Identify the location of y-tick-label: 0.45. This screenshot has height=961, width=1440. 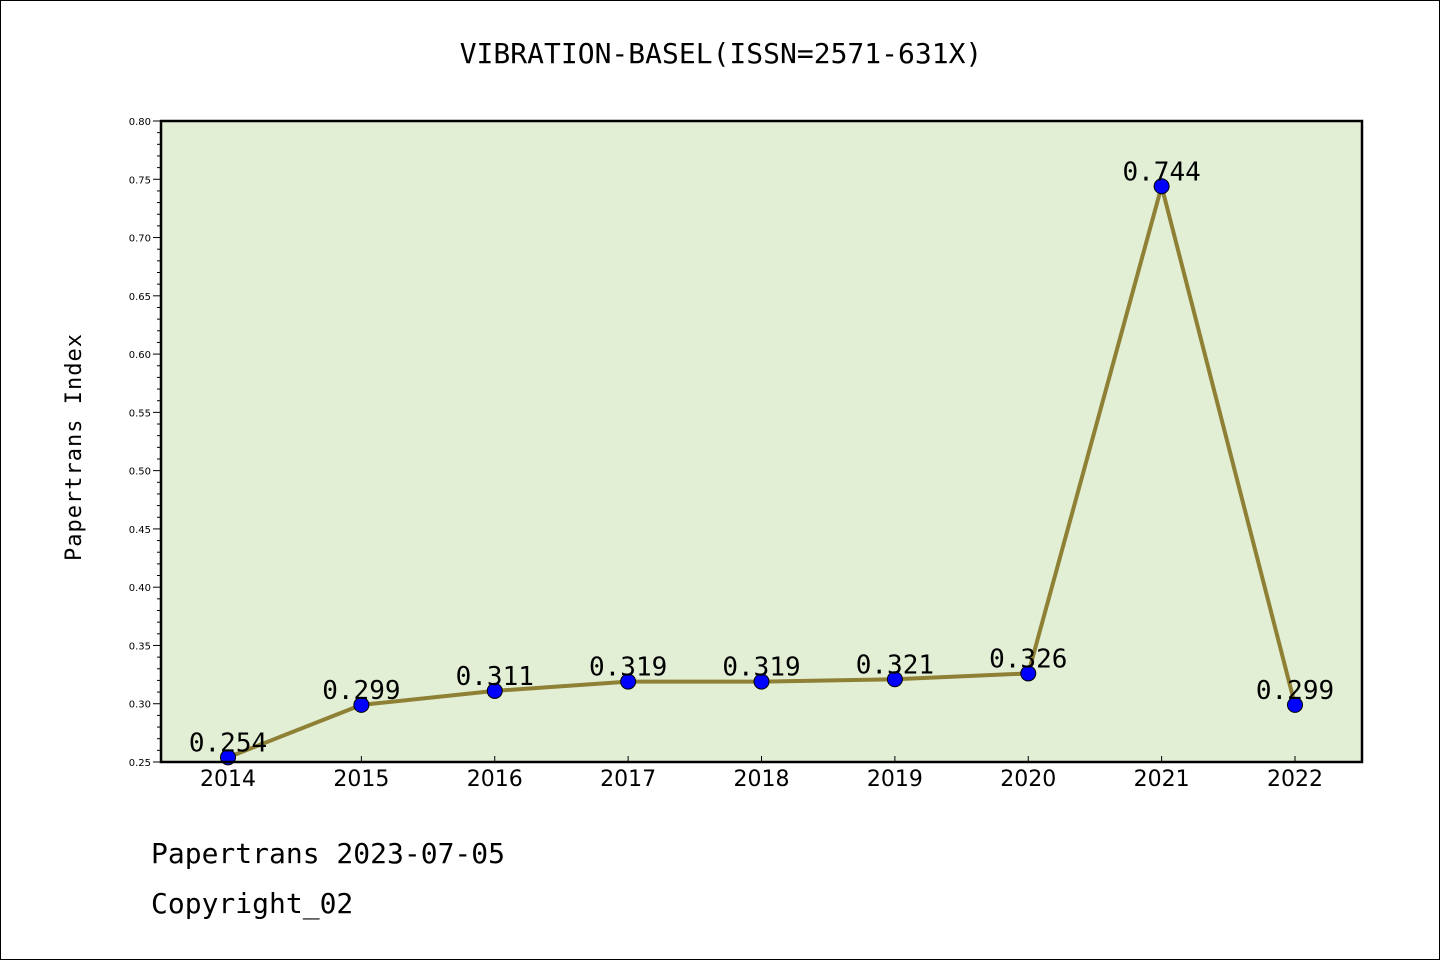
(140, 530).